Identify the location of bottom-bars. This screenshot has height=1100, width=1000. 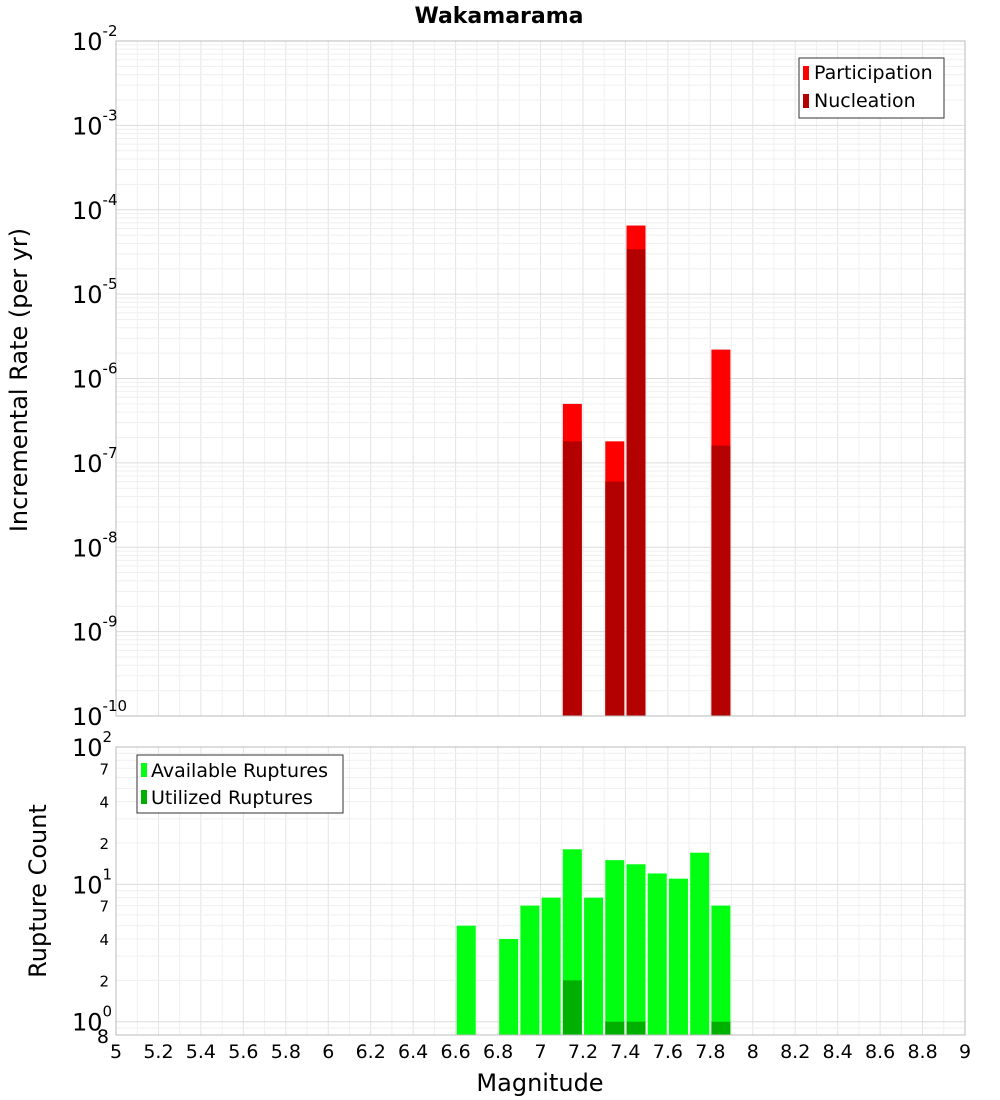
(593, 942).